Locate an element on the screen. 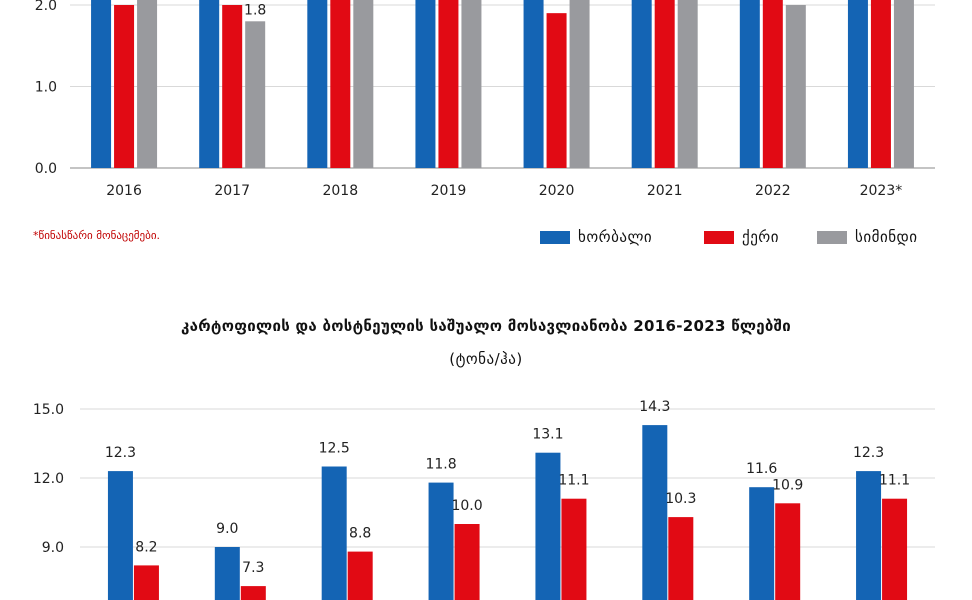  chart2-data-label: 10.9 is located at coordinates (787, 485).